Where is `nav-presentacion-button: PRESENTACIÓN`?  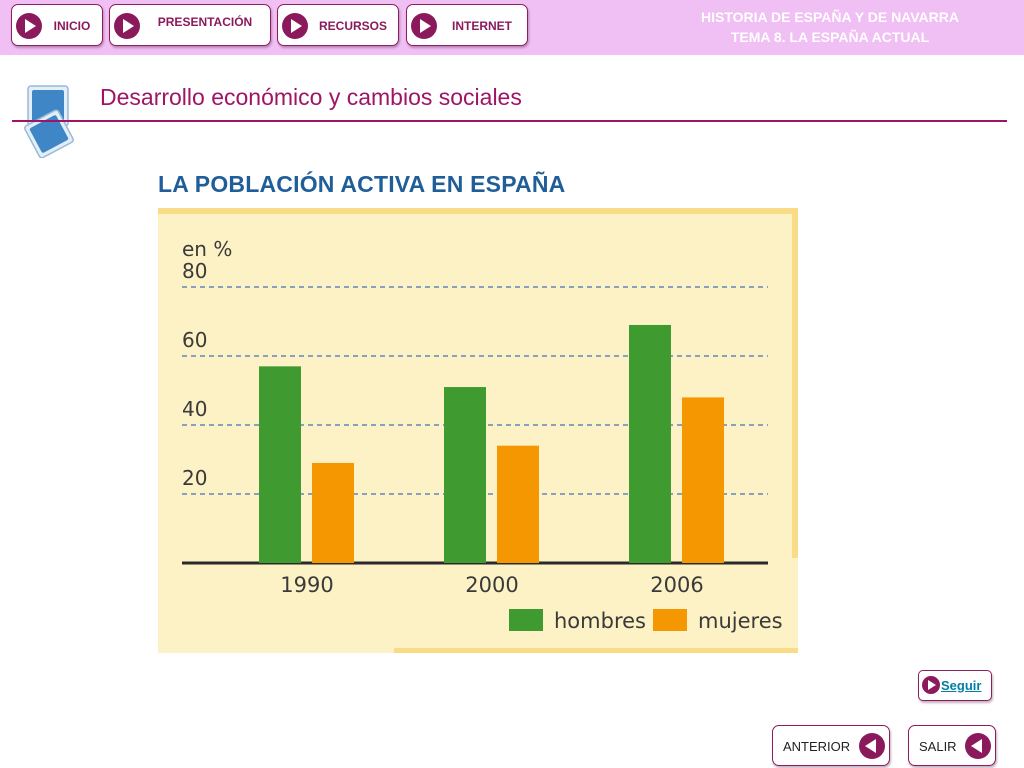
nav-presentacion-button: PRESENTACIÓN is located at coordinates (190, 25).